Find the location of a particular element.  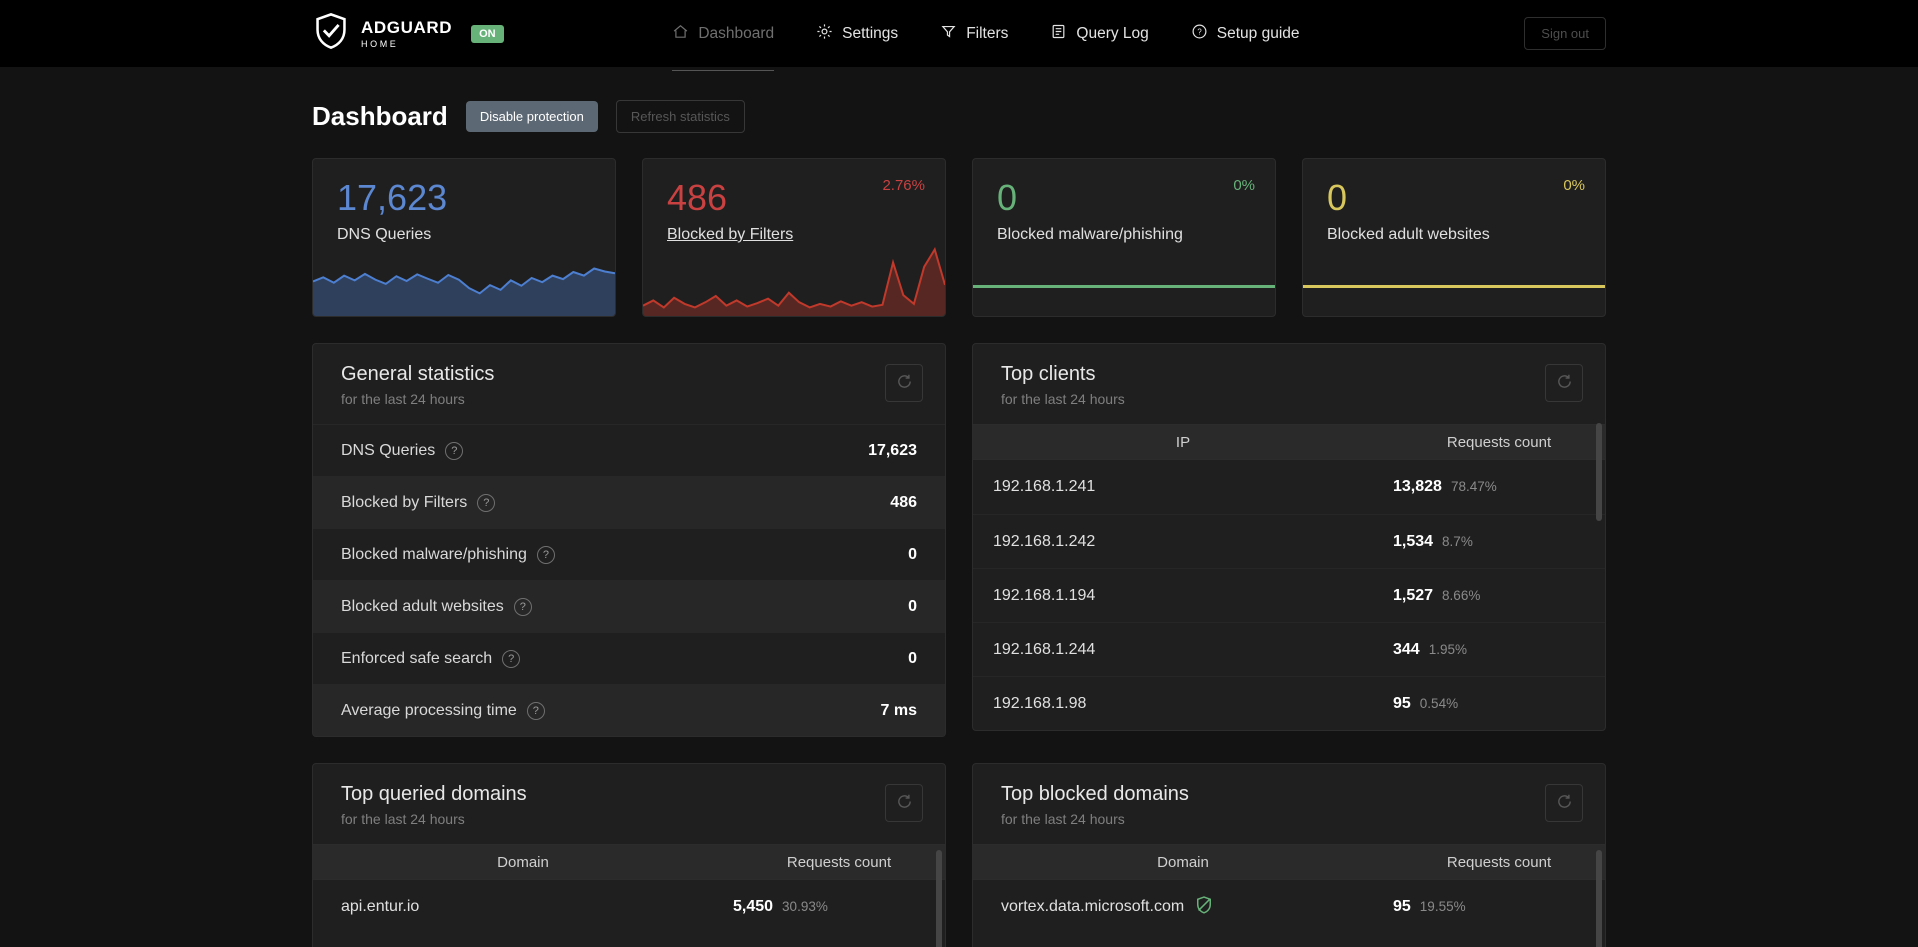

blocked-by-filters-sparkline is located at coordinates (794, 281).